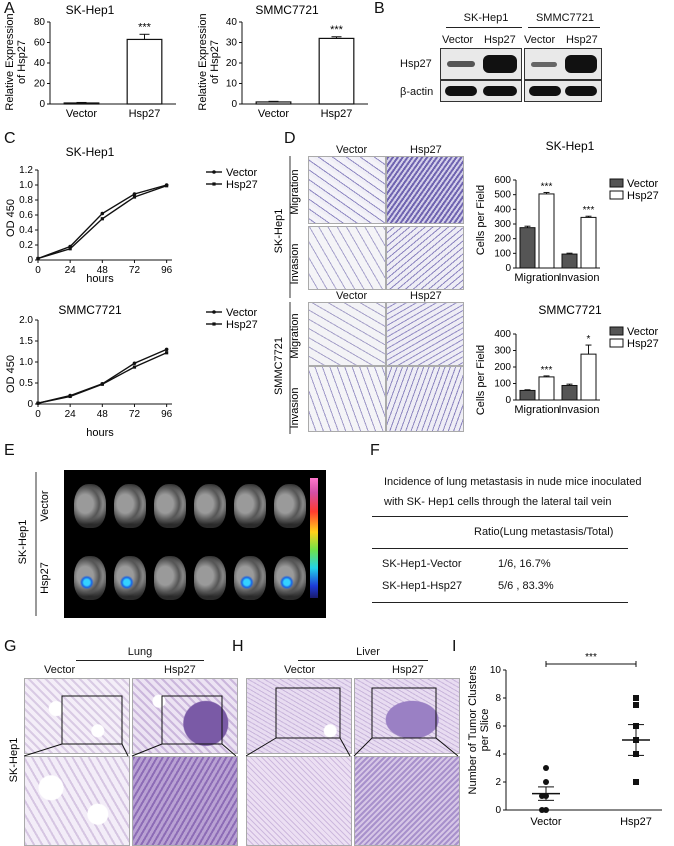  I want to click on y-tick-label: 0.8, so click(26, 200).